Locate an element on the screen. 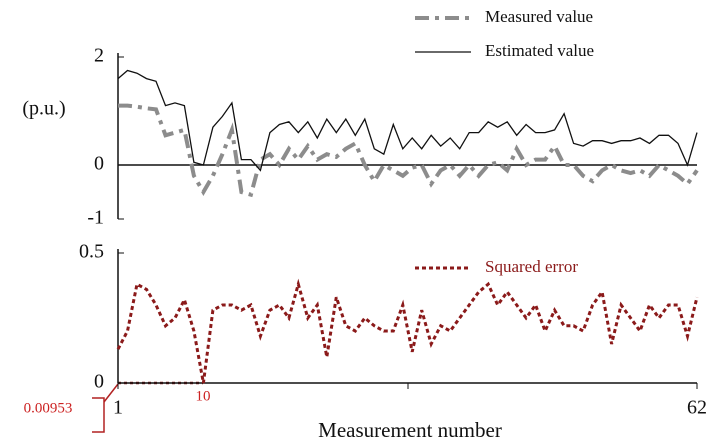  annotation: 10 is located at coordinates (203, 396).